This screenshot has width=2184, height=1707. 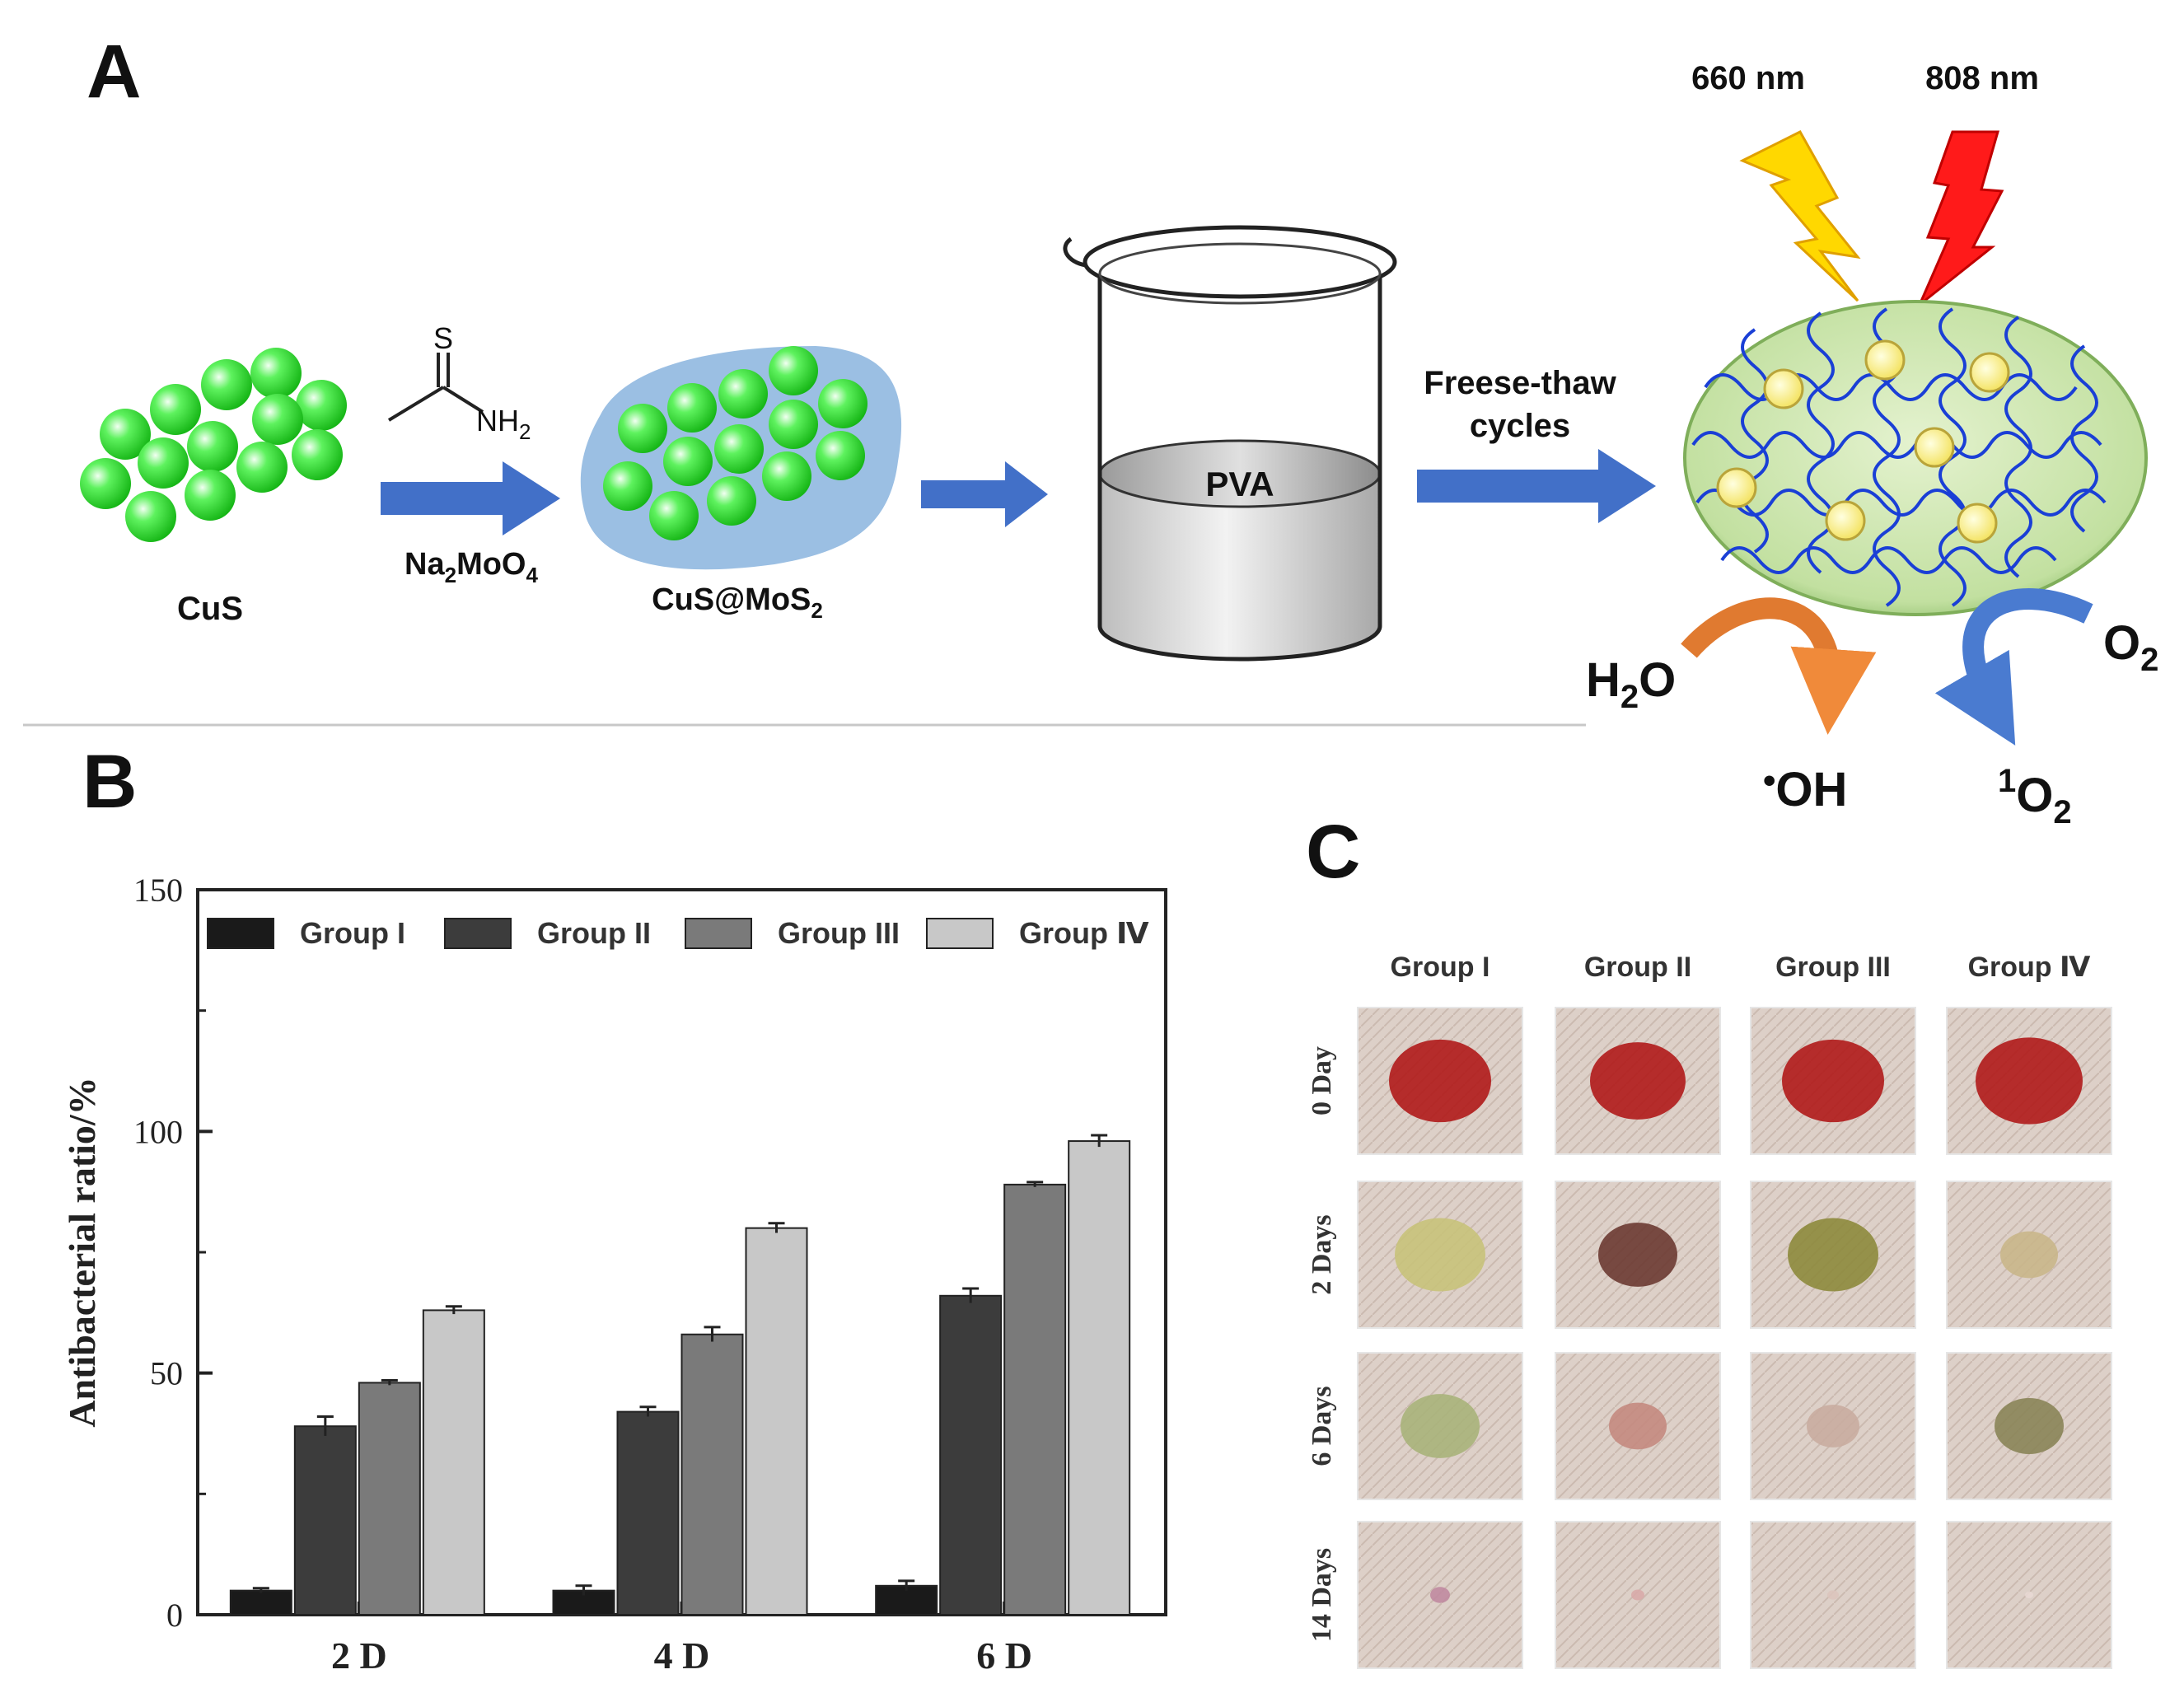 What do you see at coordinates (1322, 1254) in the screenshot?
I see `row-label-1: 2 Days` at bounding box center [1322, 1254].